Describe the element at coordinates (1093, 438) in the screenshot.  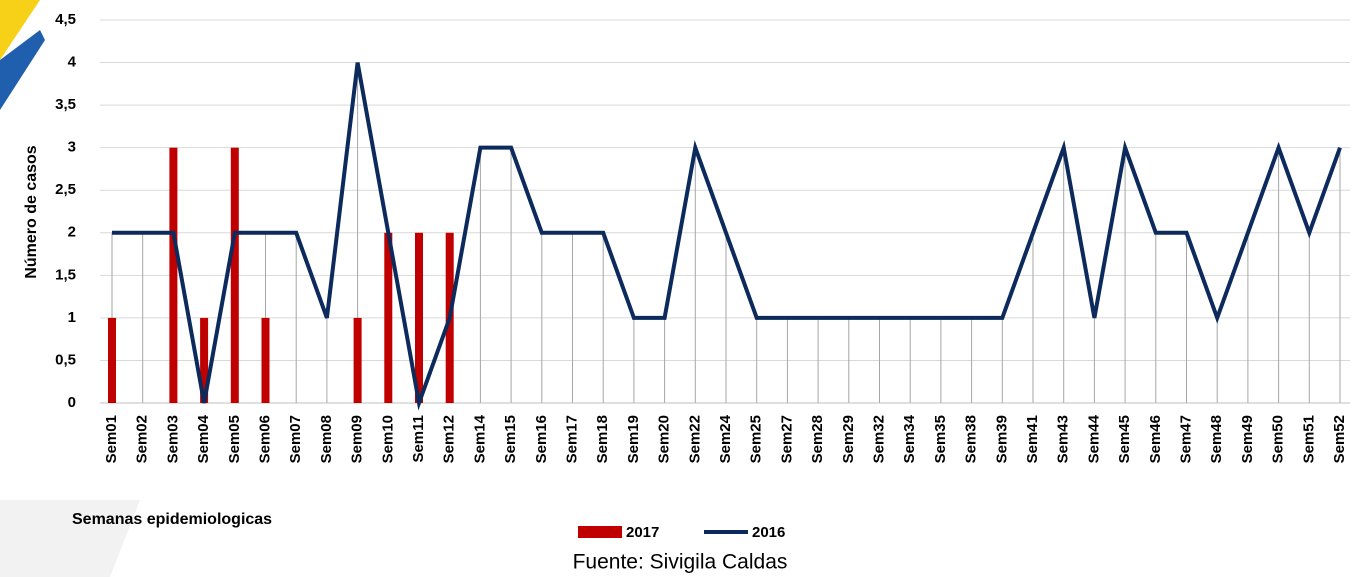
I see `x-tick-label: Sem44` at that location.